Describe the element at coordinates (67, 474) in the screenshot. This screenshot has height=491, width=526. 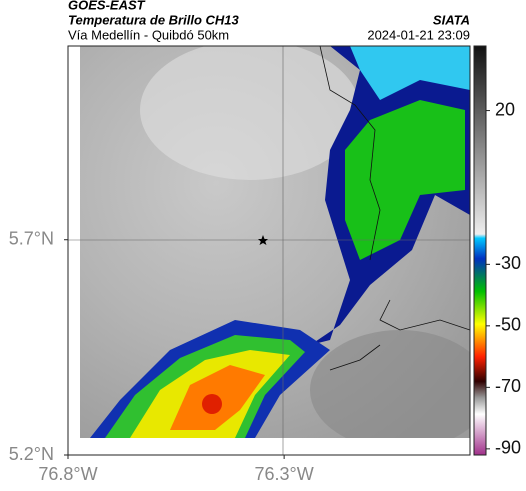
I see `x-tick-label: 76.8°W` at that location.